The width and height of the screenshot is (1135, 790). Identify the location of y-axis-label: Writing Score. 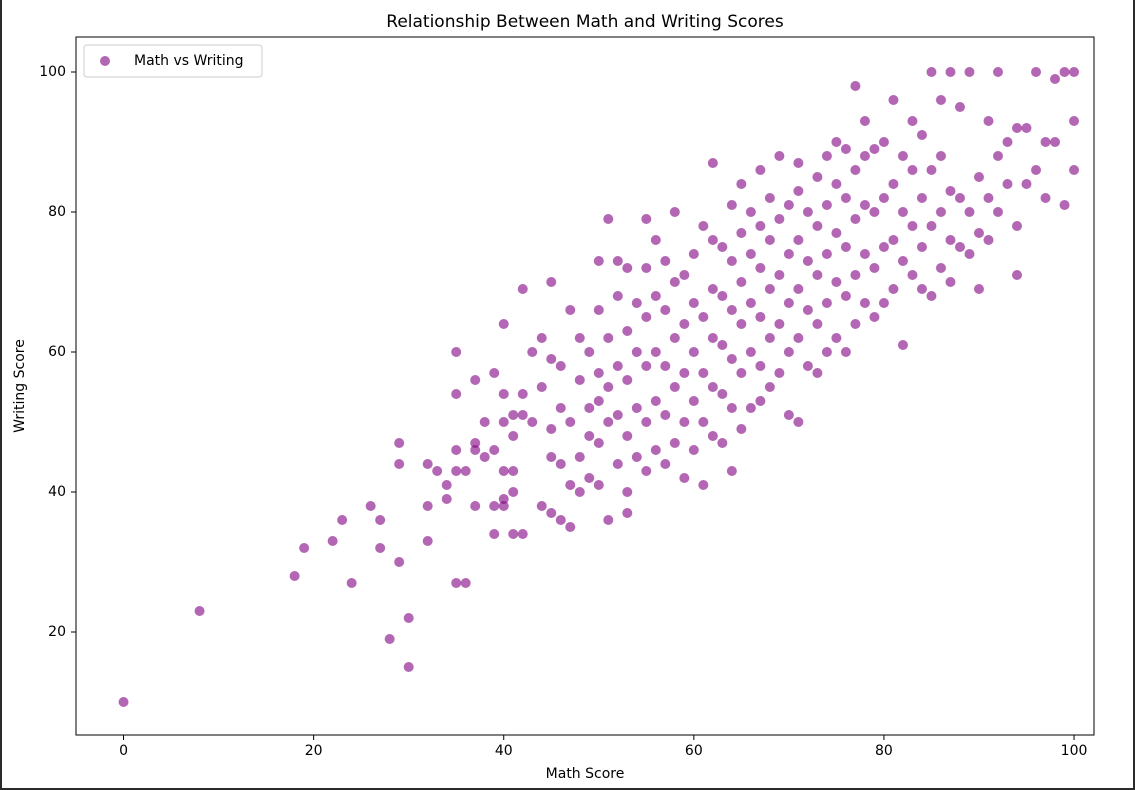
(20, 386).